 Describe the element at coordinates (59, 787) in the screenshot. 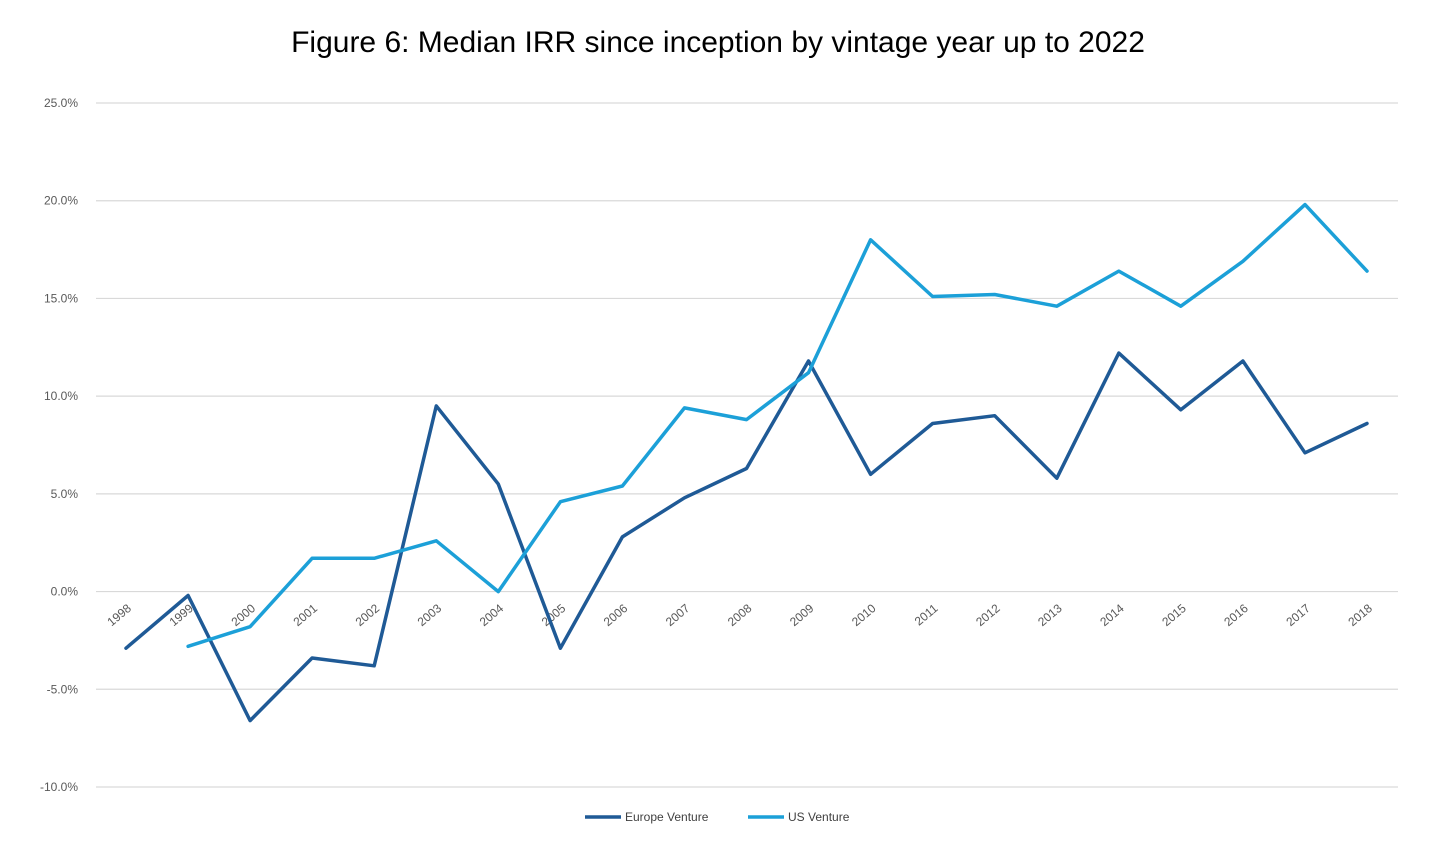

I see `y-tick-label: -10.0%` at that location.